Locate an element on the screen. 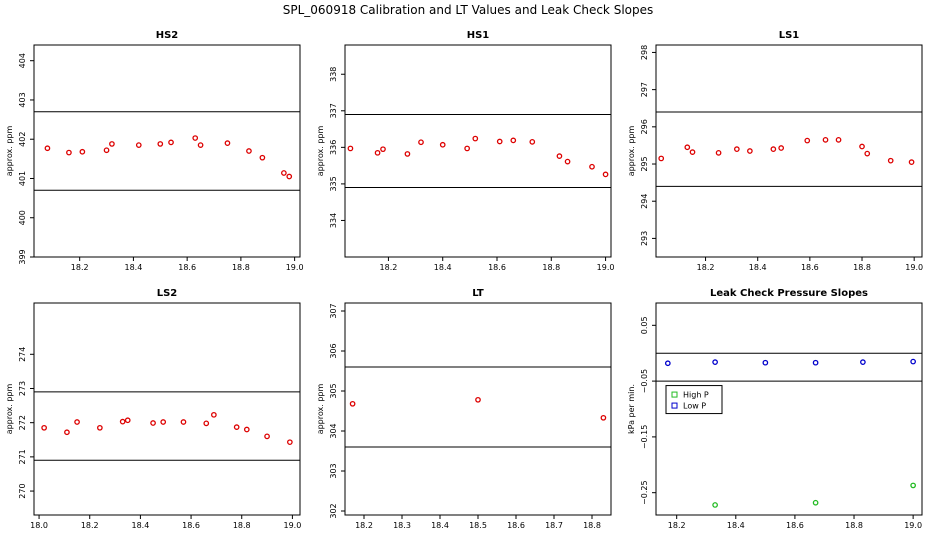 This screenshot has height=540, width=936. y-tick-label: 296 is located at coordinates (644, 126).